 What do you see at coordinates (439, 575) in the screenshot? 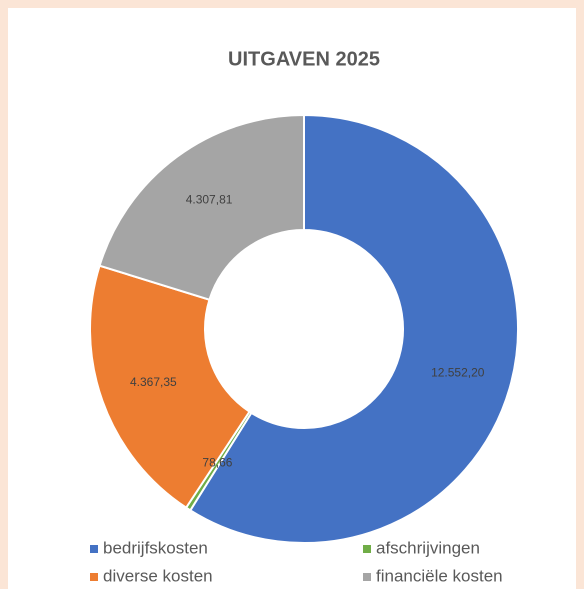
I see `legend-label: financiële kosten` at bounding box center [439, 575].